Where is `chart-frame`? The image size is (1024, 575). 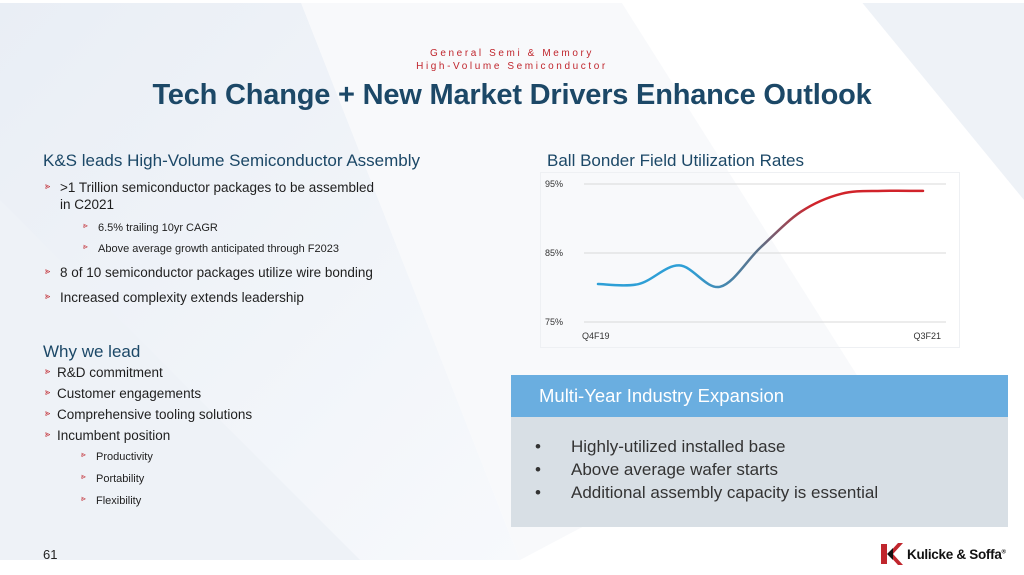 chart-frame is located at coordinates (750, 260).